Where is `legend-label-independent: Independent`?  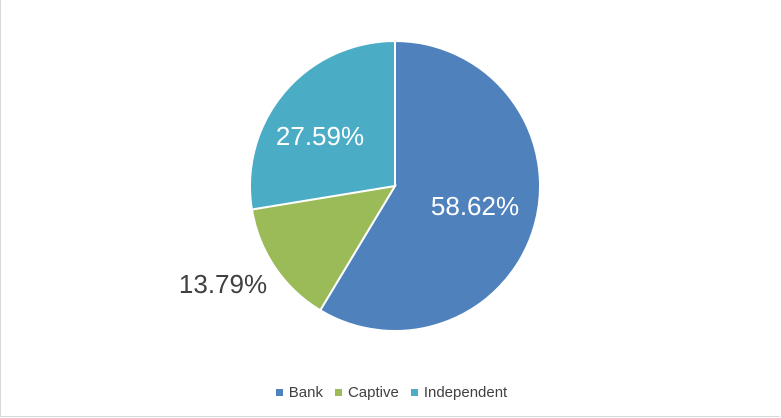 legend-label-independent: Independent is located at coordinates (465, 392).